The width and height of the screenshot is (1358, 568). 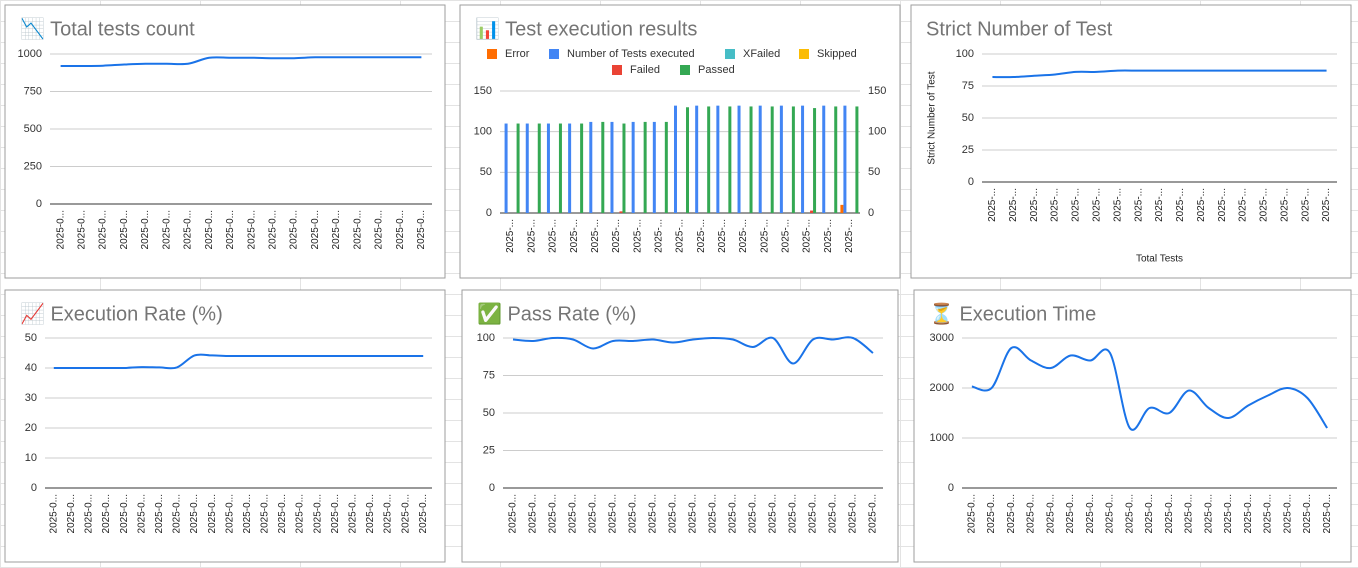 What do you see at coordinates (968, 86) in the screenshot?
I see `y-tick-label: 75` at bounding box center [968, 86].